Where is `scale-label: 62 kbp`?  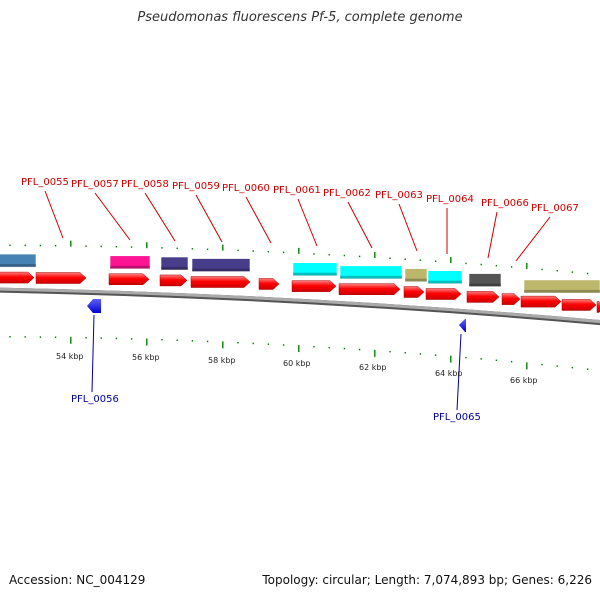
scale-label: 62 kbp is located at coordinates (373, 367).